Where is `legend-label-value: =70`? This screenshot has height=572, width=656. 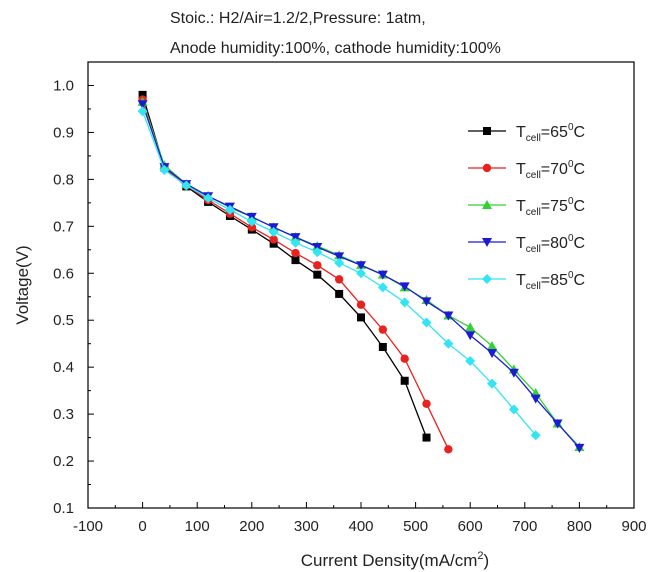
legend-label-value: =70 is located at coordinates (554, 169).